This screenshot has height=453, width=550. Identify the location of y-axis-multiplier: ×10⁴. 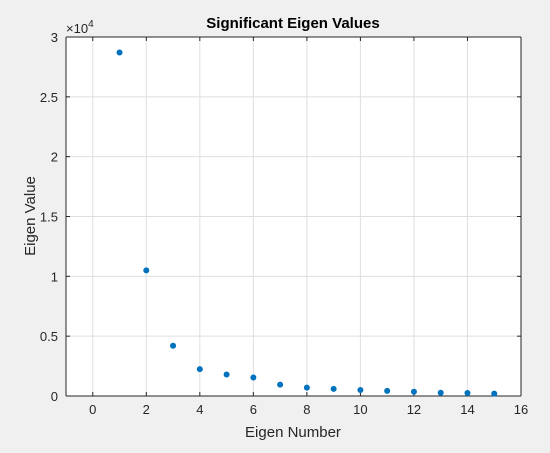
(80, 27).